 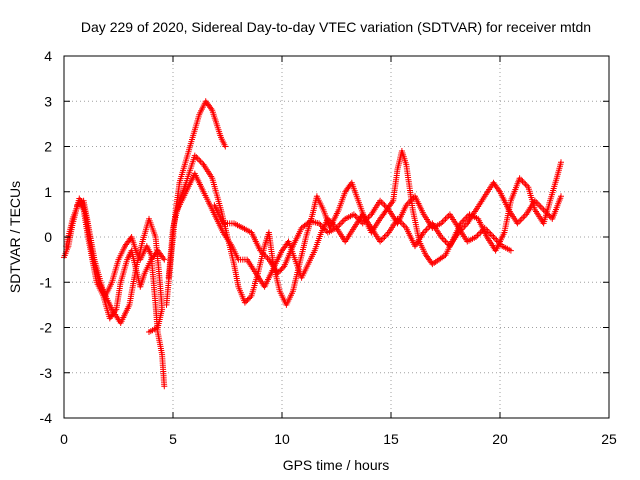 What do you see at coordinates (46, 328) in the screenshot?
I see `y-tick-label: -2` at bounding box center [46, 328].